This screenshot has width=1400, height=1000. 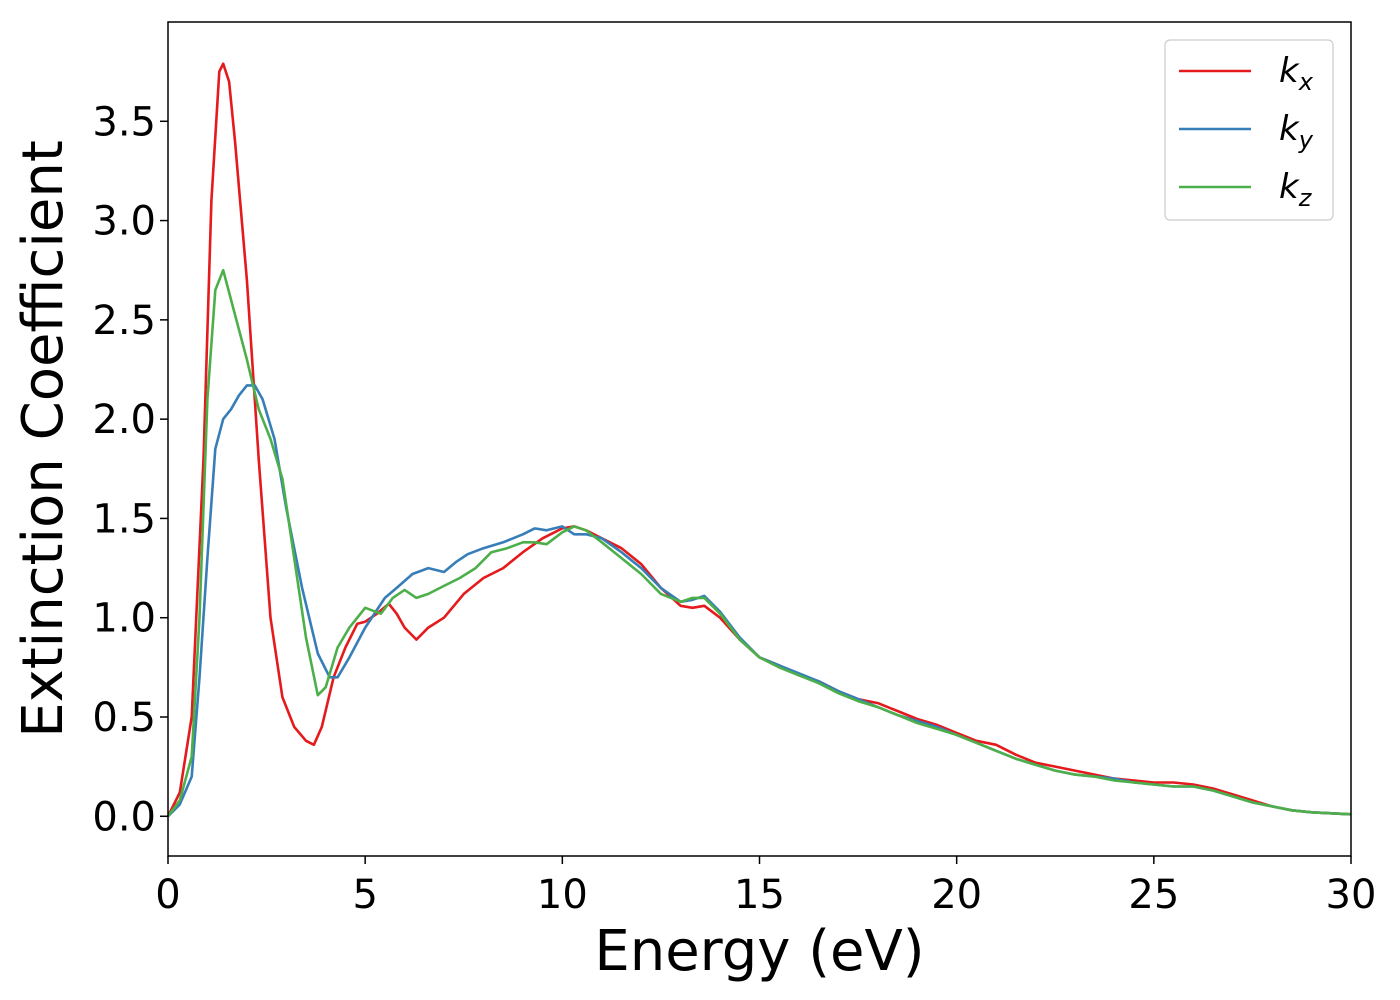 I want to click on x-tick-label: 0, so click(x=167, y=895).